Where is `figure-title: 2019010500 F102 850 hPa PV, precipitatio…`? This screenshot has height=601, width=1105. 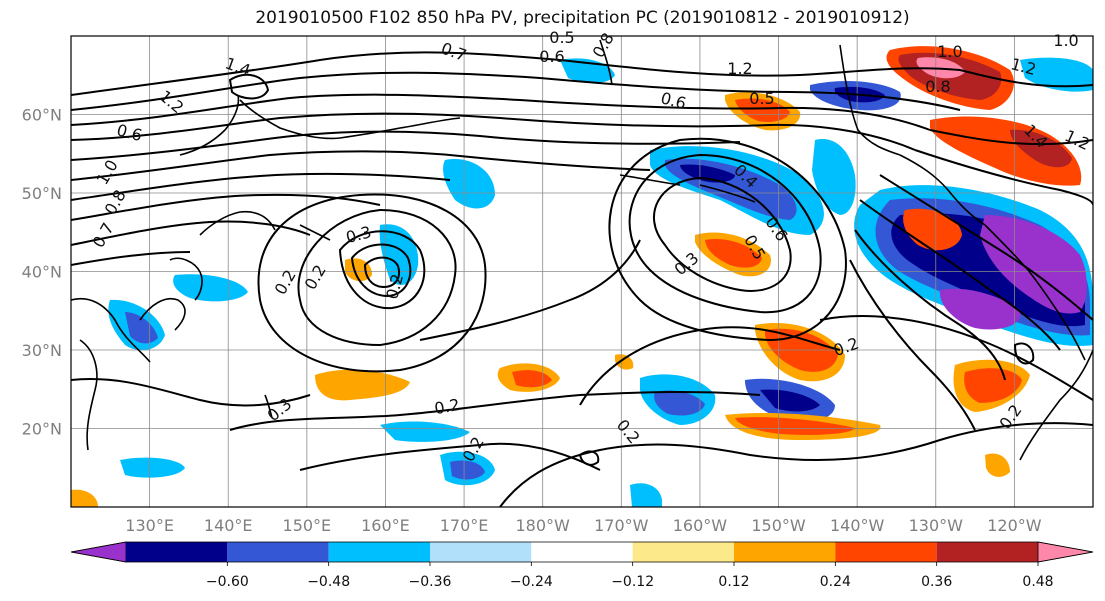
figure-title: 2019010500 F102 850 hPa PV, precipitatio… is located at coordinates (582, 18).